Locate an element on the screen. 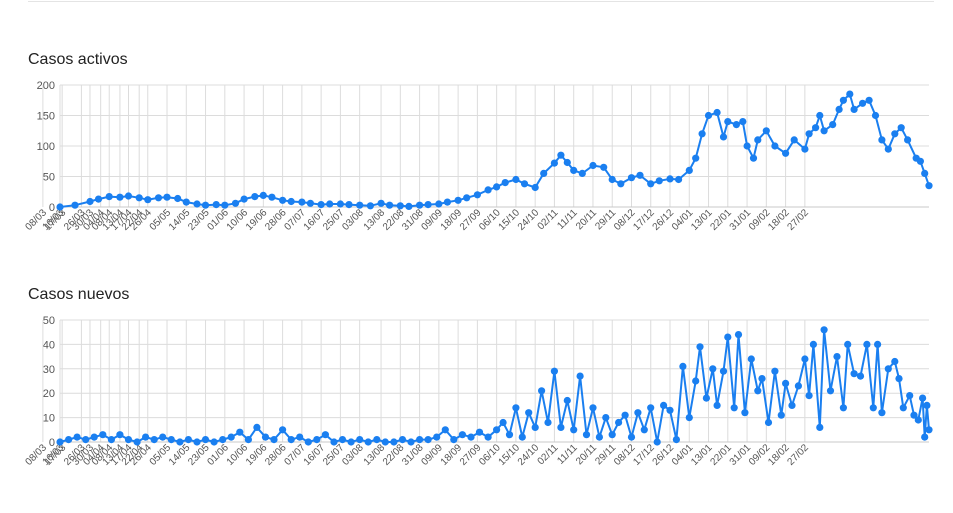 This screenshot has width=953, height=513. y-tick-label: 10 is located at coordinates (49, 419).